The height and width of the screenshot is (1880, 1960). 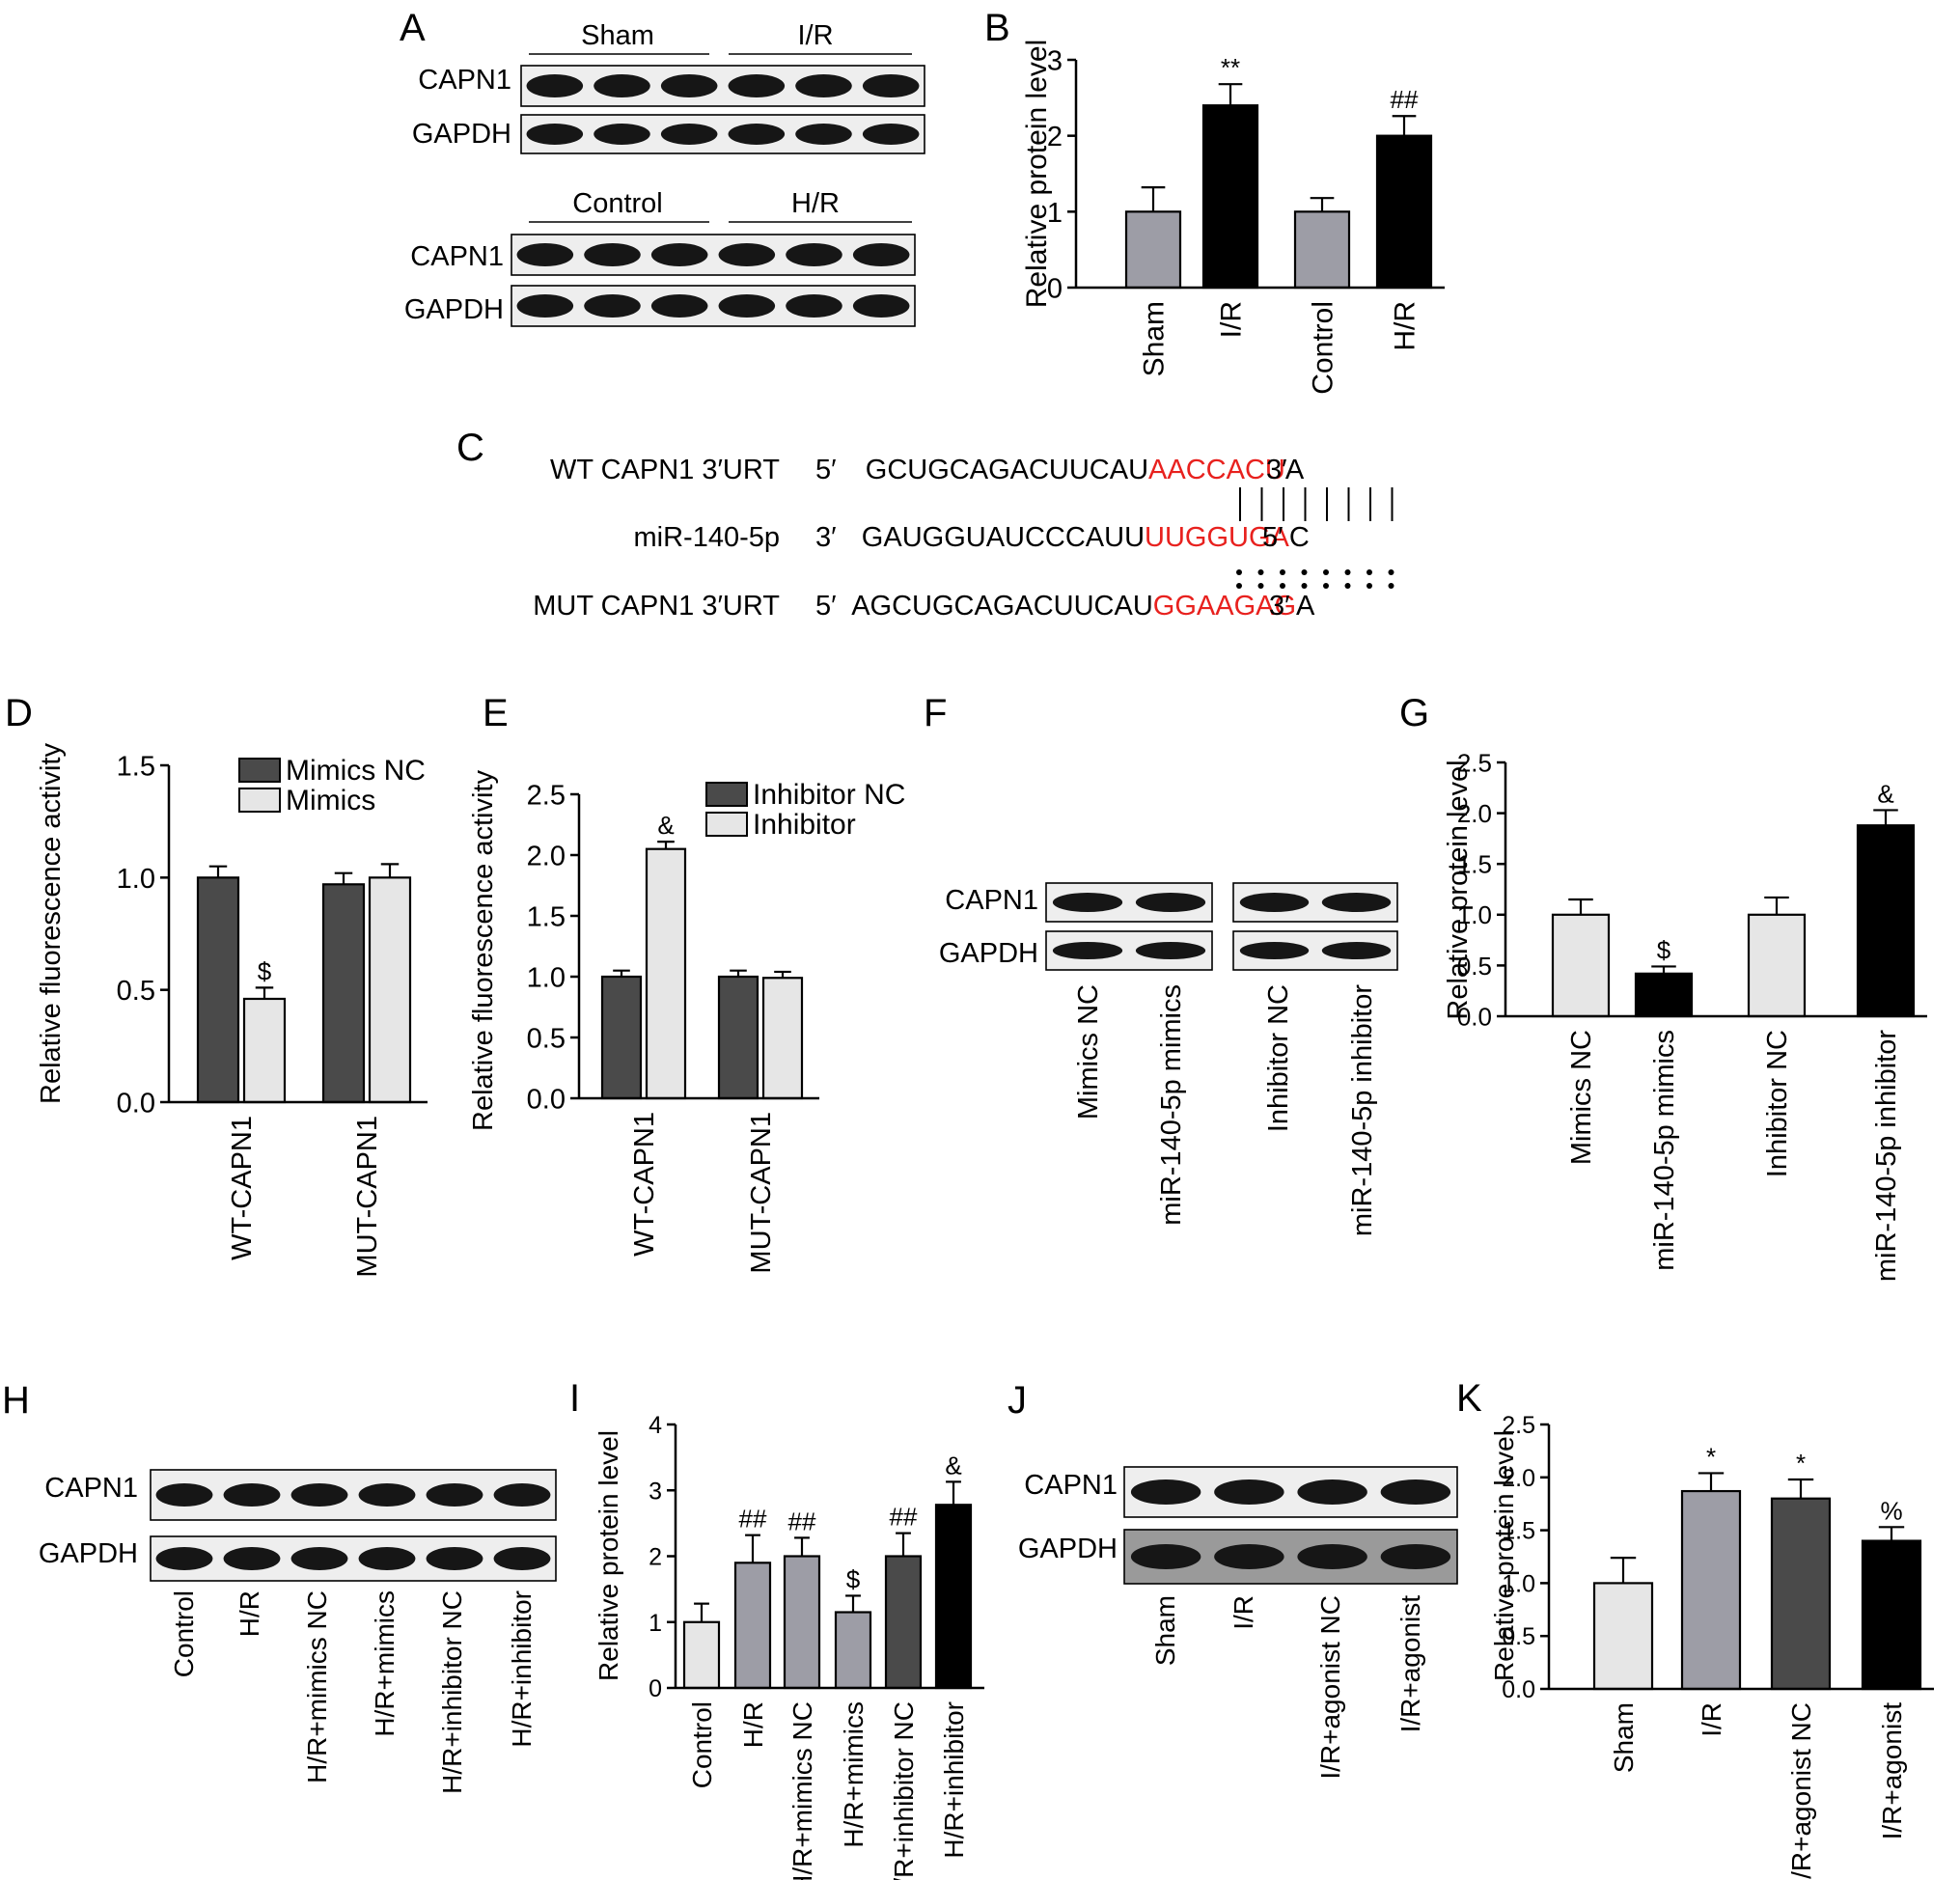 I want to click on panel-a-letter: A, so click(x=413, y=28).